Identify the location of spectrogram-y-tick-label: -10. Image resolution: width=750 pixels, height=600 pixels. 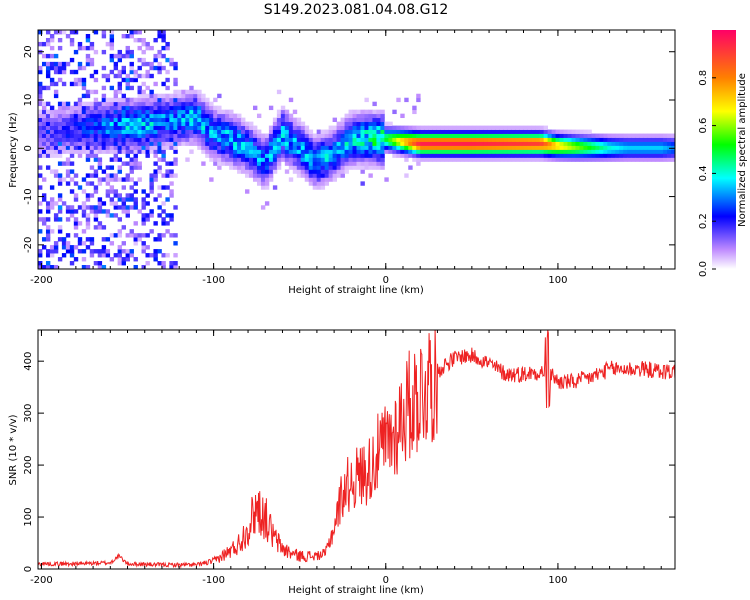
(28, 196).